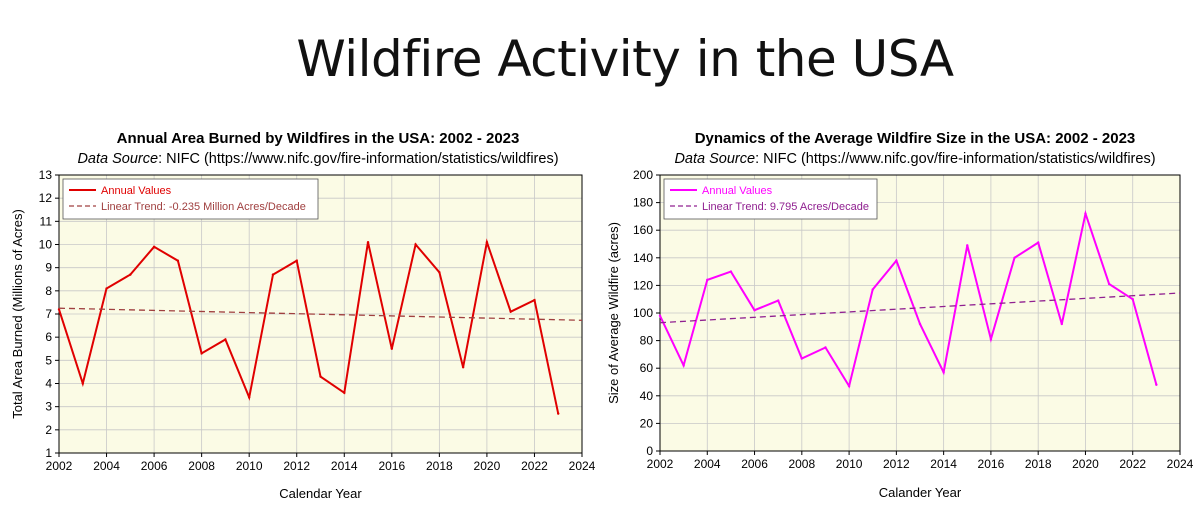 This screenshot has height=512, width=1200. What do you see at coordinates (1132, 464) in the screenshot?
I see `x-tick-label: 2022` at bounding box center [1132, 464].